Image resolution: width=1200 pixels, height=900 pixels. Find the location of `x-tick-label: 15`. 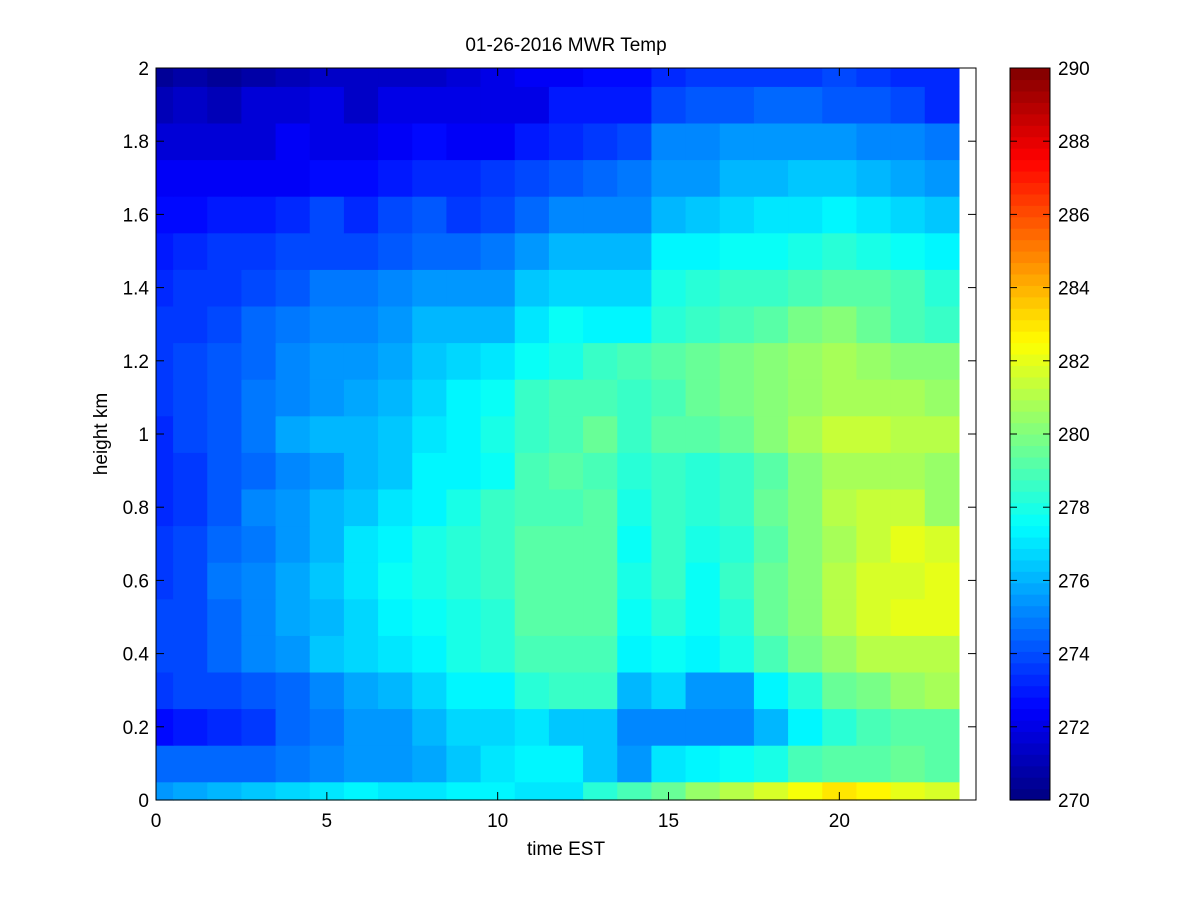

x-tick-label: 15 is located at coordinates (668, 821).